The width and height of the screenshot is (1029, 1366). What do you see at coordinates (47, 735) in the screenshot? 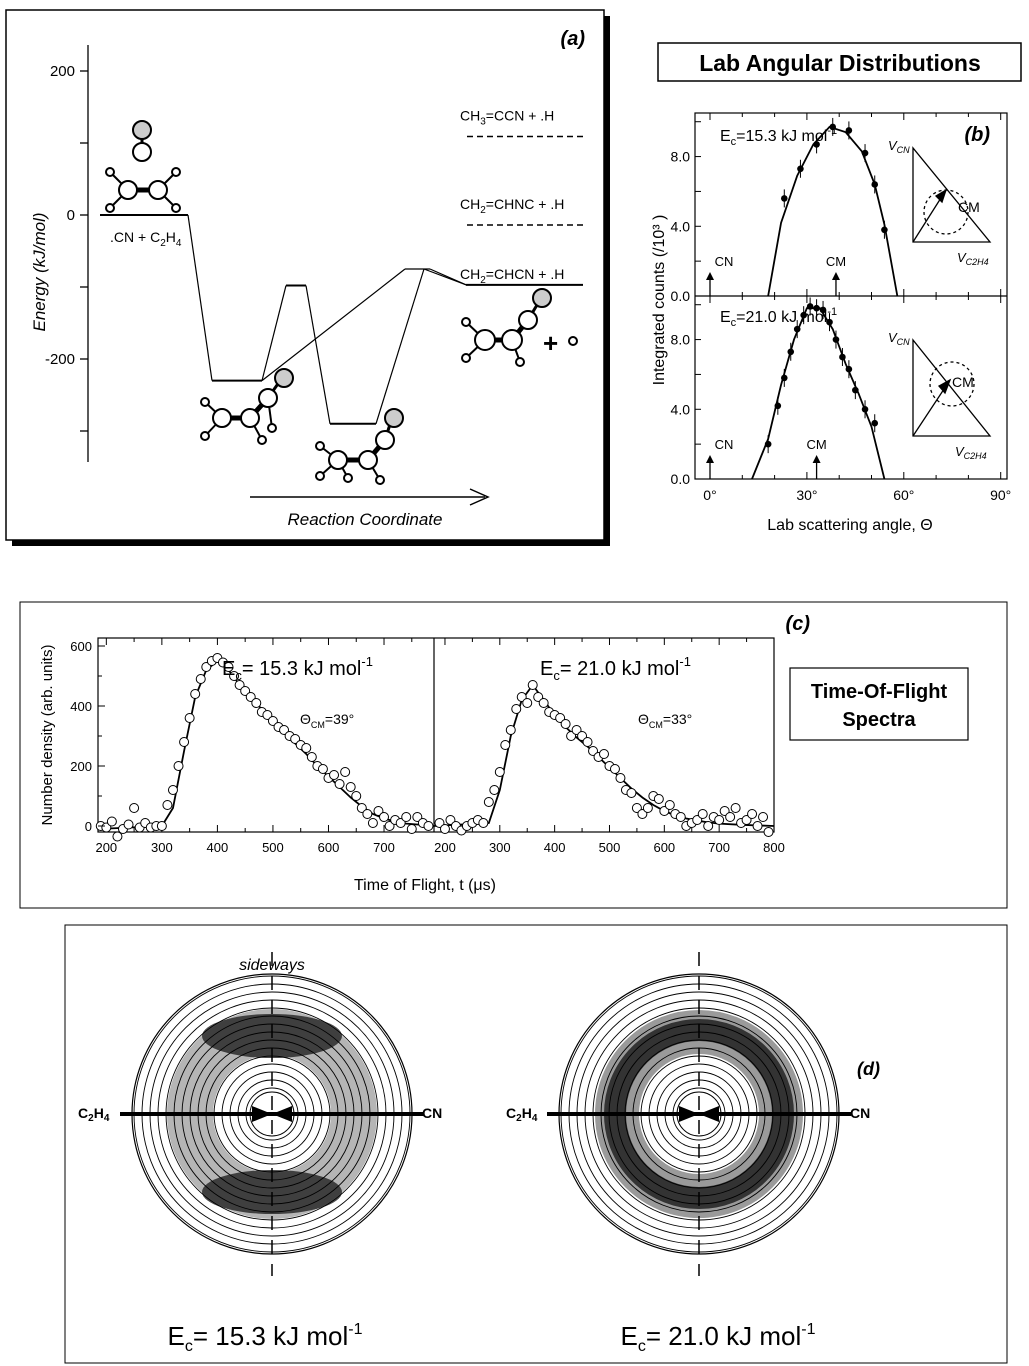
I see `tof-ylabel: Number density (arb. units)` at bounding box center [47, 735].